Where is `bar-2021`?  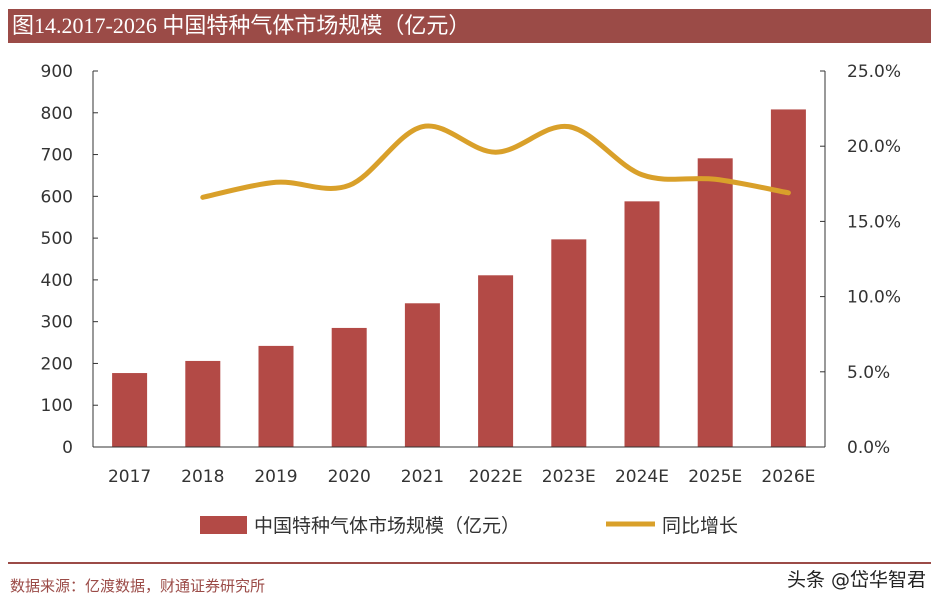
bar-2021 is located at coordinates (422, 375).